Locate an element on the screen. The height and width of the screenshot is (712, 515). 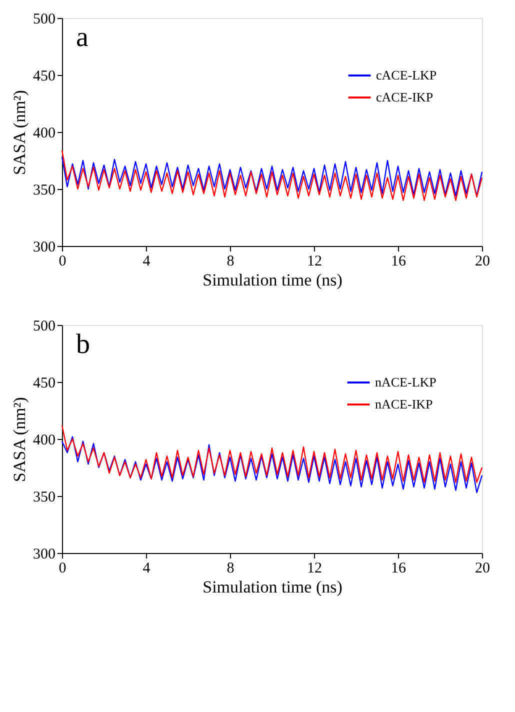
legend-label: nACE-LKP is located at coordinates (405, 382).